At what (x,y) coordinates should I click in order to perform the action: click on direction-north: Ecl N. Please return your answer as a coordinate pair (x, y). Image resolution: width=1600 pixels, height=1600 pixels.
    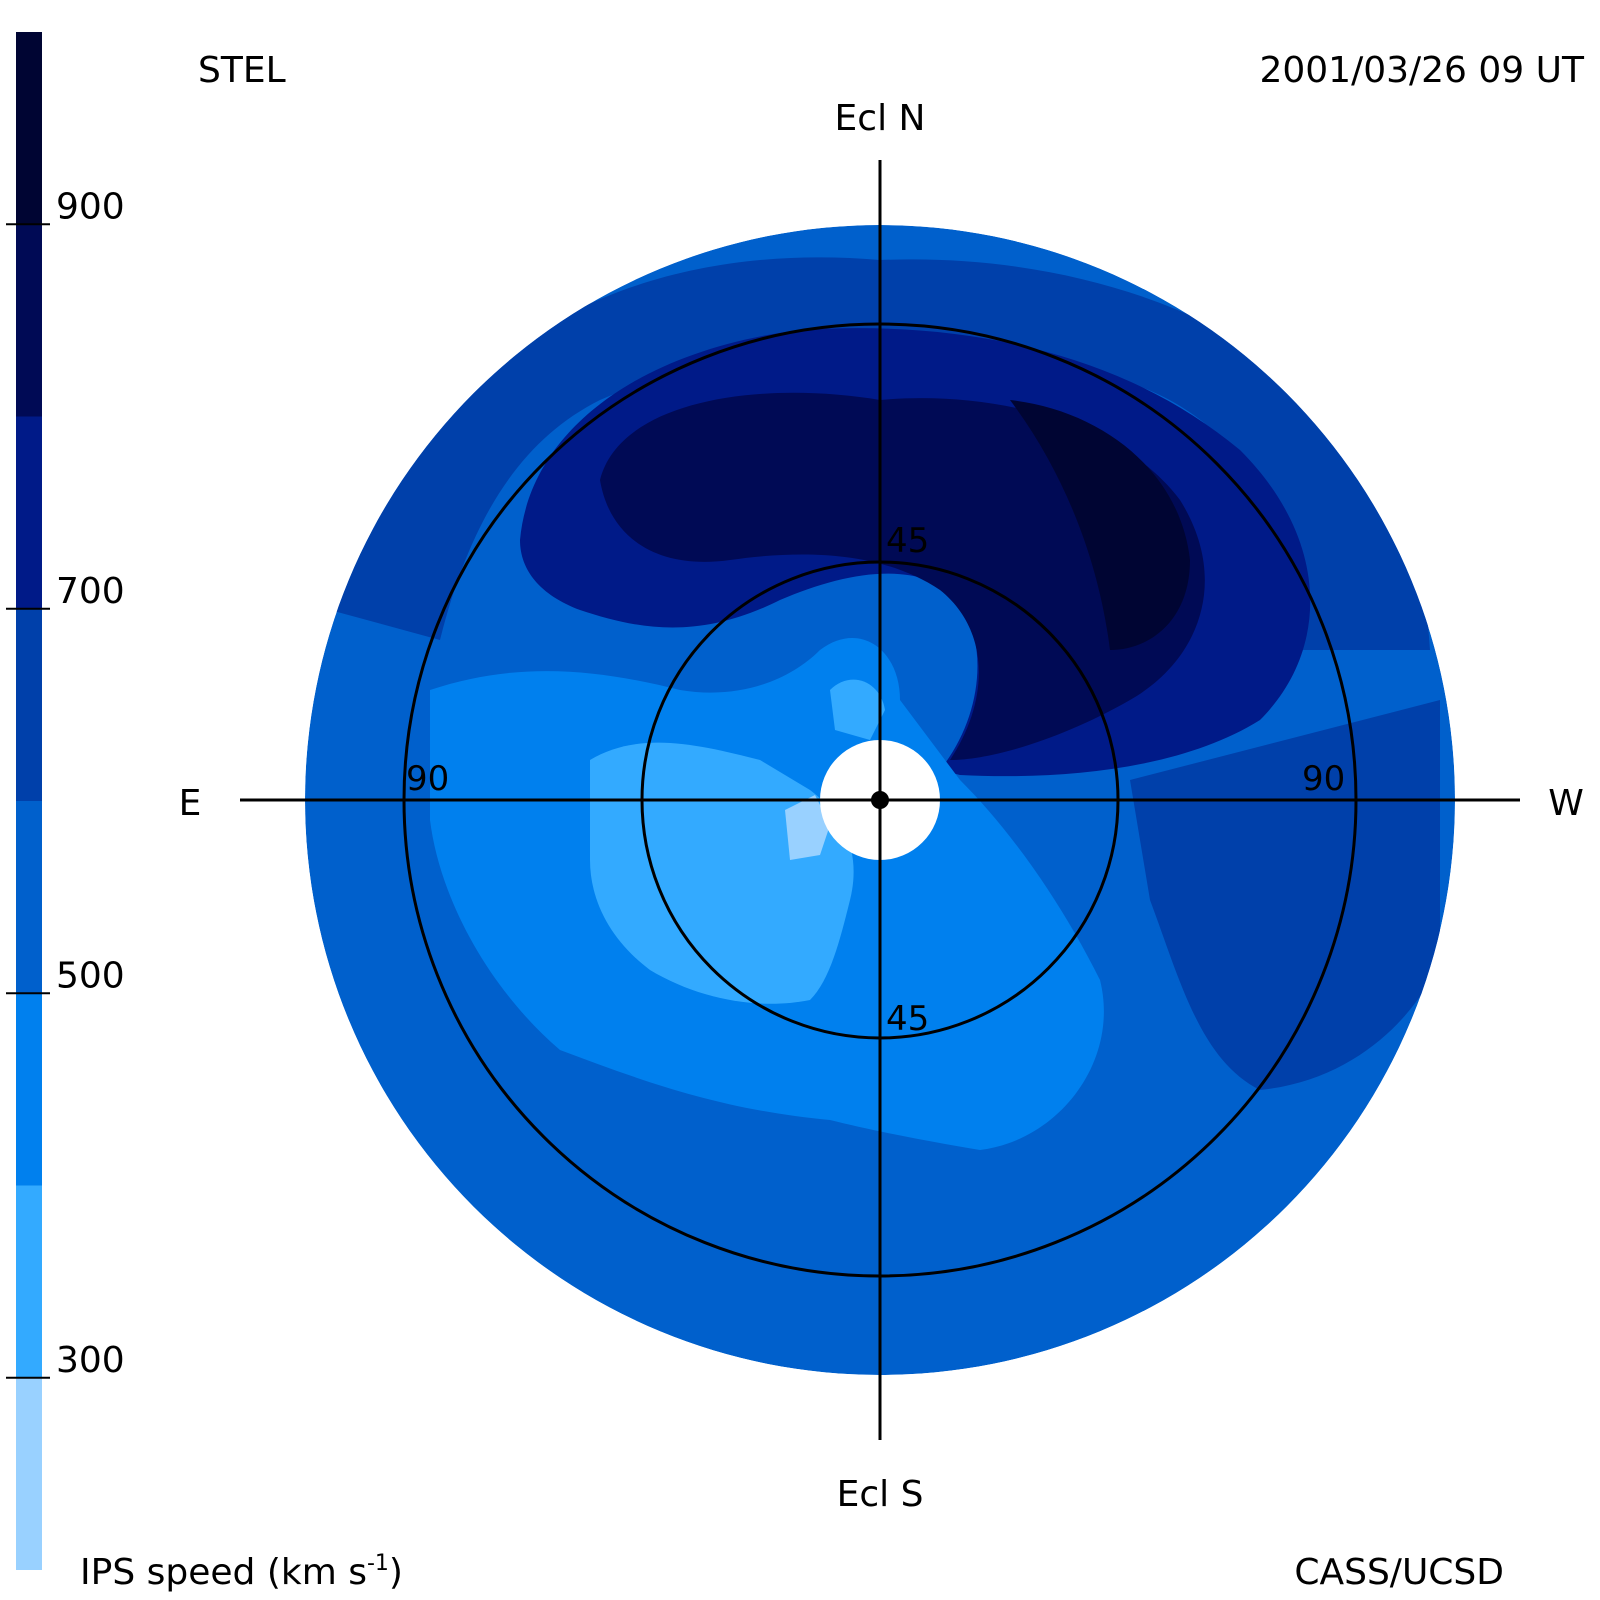
    Looking at the image, I should click on (880, 118).